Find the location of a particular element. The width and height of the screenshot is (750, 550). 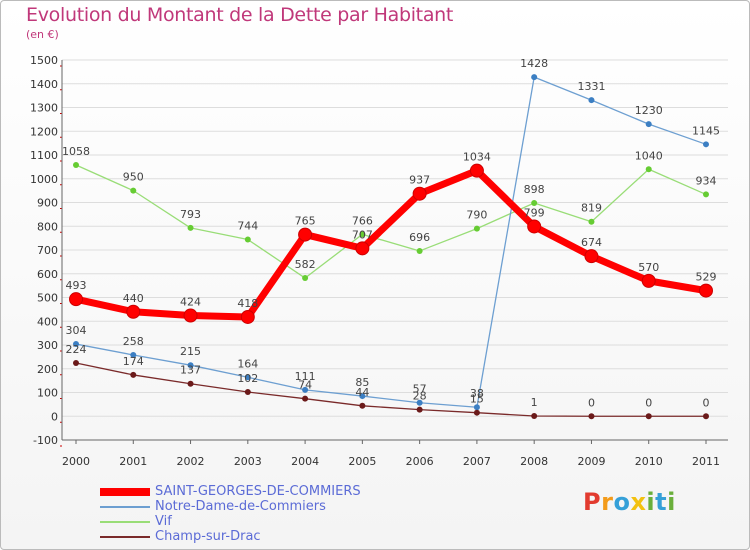

logo-letter: t is located at coordinates (661, 502).